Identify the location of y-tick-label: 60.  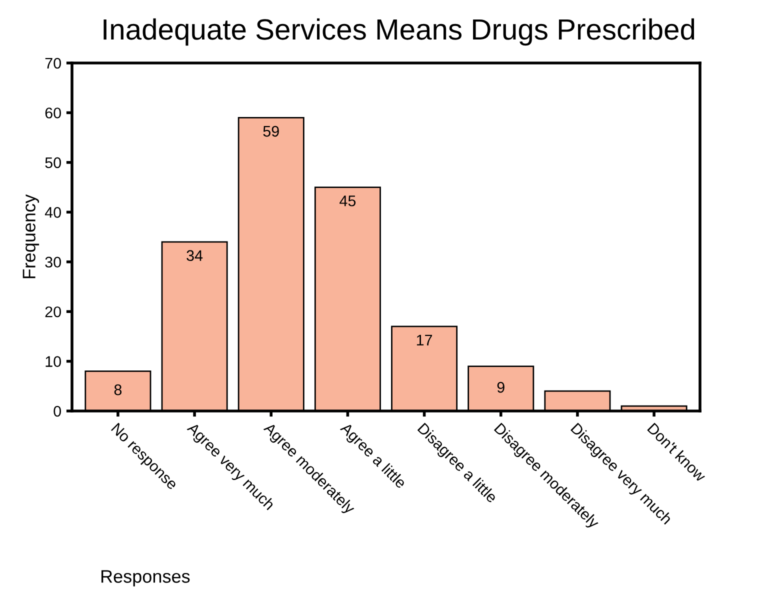
(53, 113).